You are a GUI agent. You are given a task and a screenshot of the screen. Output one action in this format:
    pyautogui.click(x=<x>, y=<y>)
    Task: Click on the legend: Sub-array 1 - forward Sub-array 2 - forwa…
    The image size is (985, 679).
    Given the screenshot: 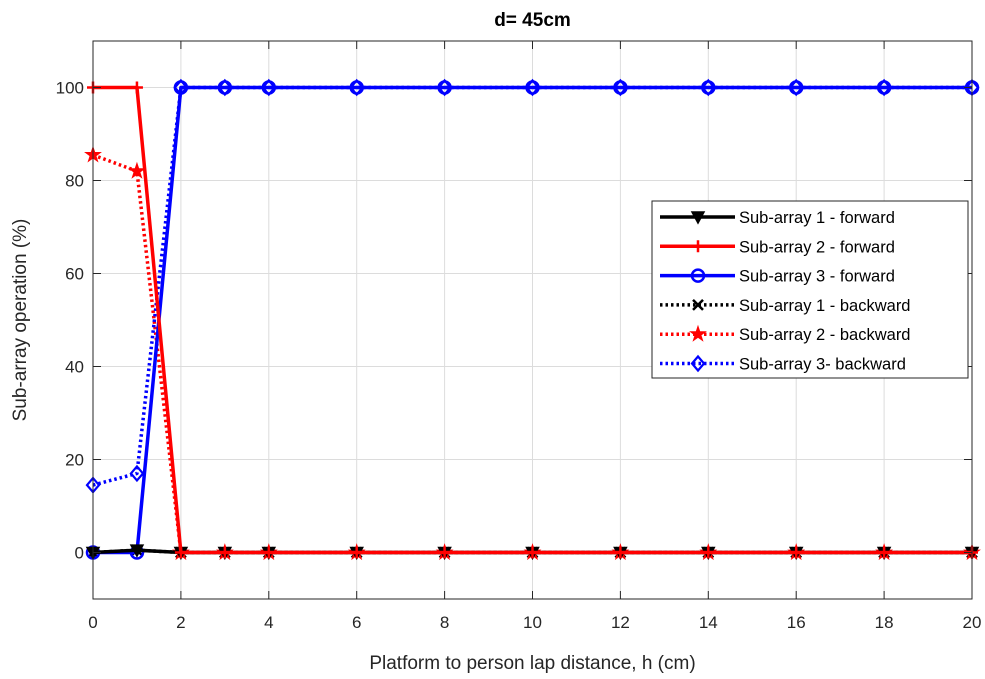 What is the action you would take?
    pyautogui.click(x=810, y=289)
    